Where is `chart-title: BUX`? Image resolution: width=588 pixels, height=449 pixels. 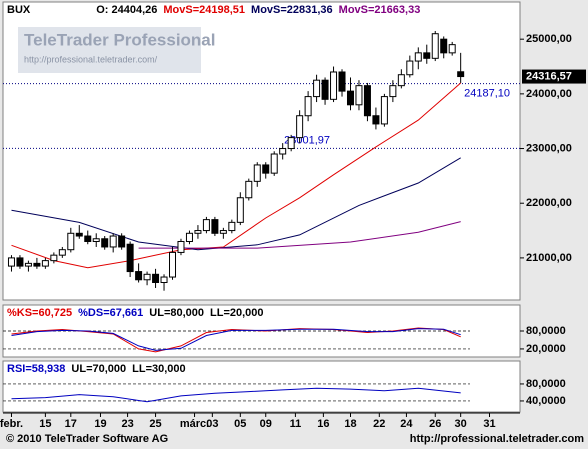
chart-title: BUX is located at coordinates (19, 10).